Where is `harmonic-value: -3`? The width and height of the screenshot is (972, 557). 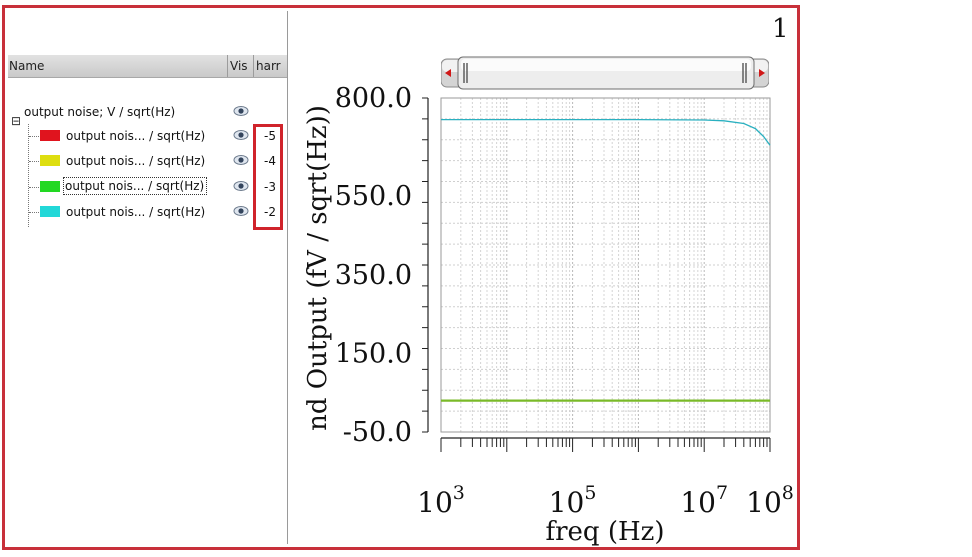 harmonic-value: -3 is located at coordinates (270, 187).